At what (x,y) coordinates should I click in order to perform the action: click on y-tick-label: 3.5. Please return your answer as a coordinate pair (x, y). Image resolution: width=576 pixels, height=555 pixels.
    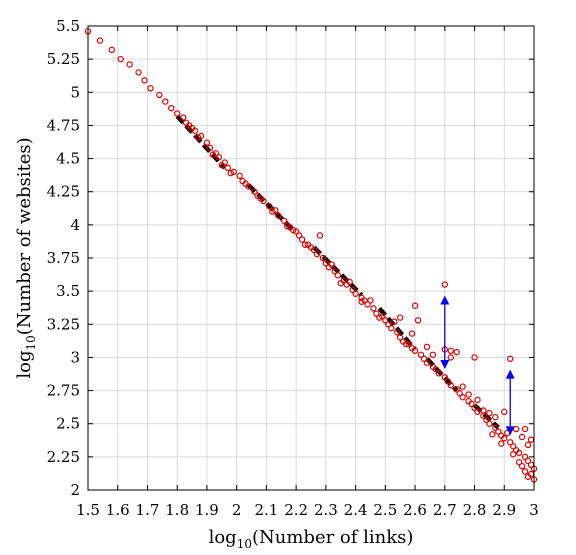
    Looking at the image, I should click on (68, 291).